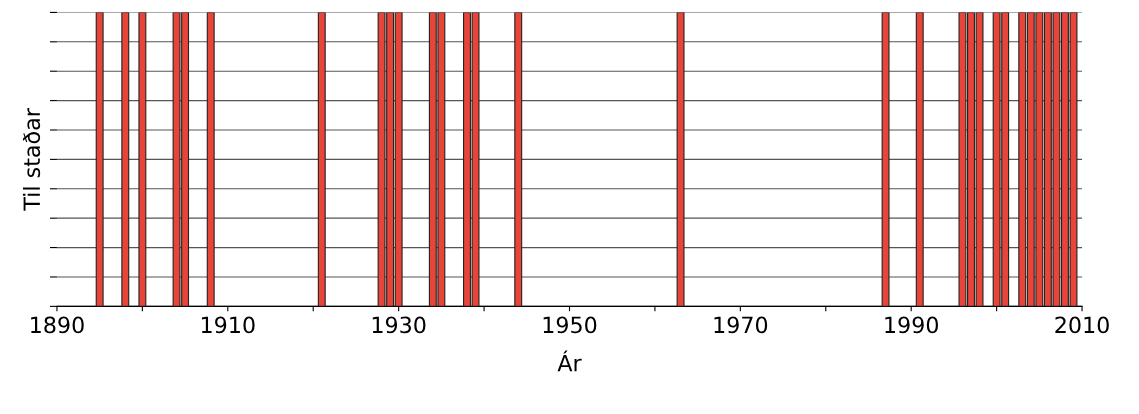  Describe the element at coordinates (228, 325) in the screenshot. I see `x-tick-label: 1910` at that location.